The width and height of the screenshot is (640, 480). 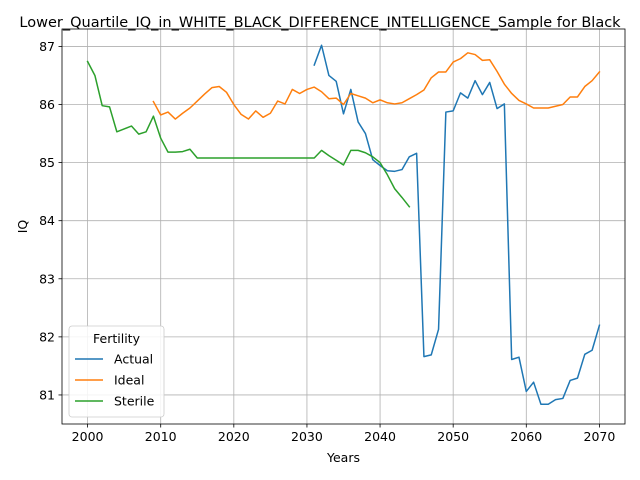 What do you see at coordinates (47, 336) in the screenshot?
I see `y-tick-label: 82` at bounding box center [47, 336].